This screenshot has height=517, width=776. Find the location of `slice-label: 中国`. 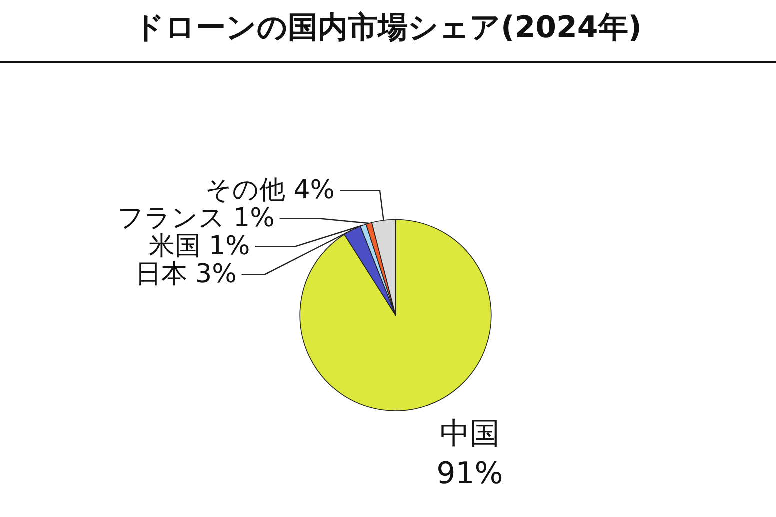

slice-label: 中国 is located at coordinates (470, 434).